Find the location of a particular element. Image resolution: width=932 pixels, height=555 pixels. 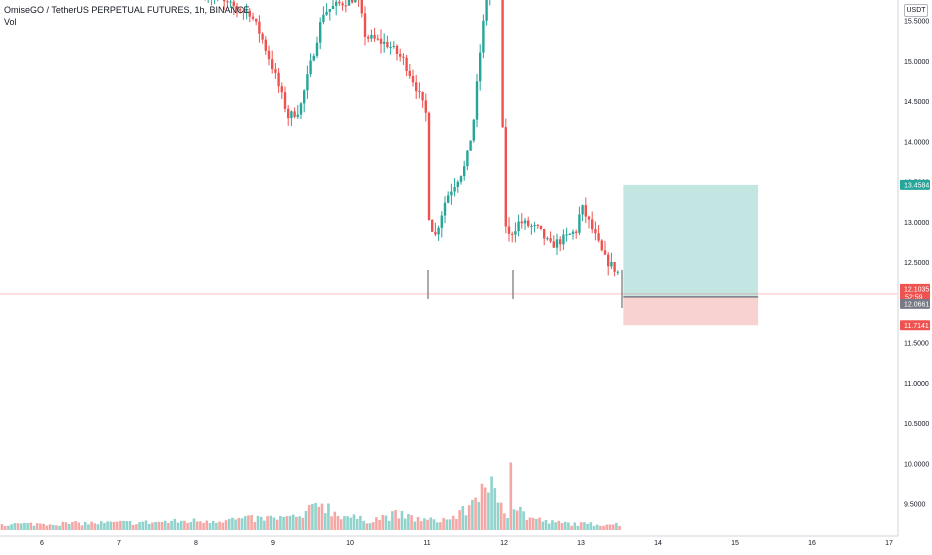

price-tick-label: 14.5000 is located at coordinates (916, 102).